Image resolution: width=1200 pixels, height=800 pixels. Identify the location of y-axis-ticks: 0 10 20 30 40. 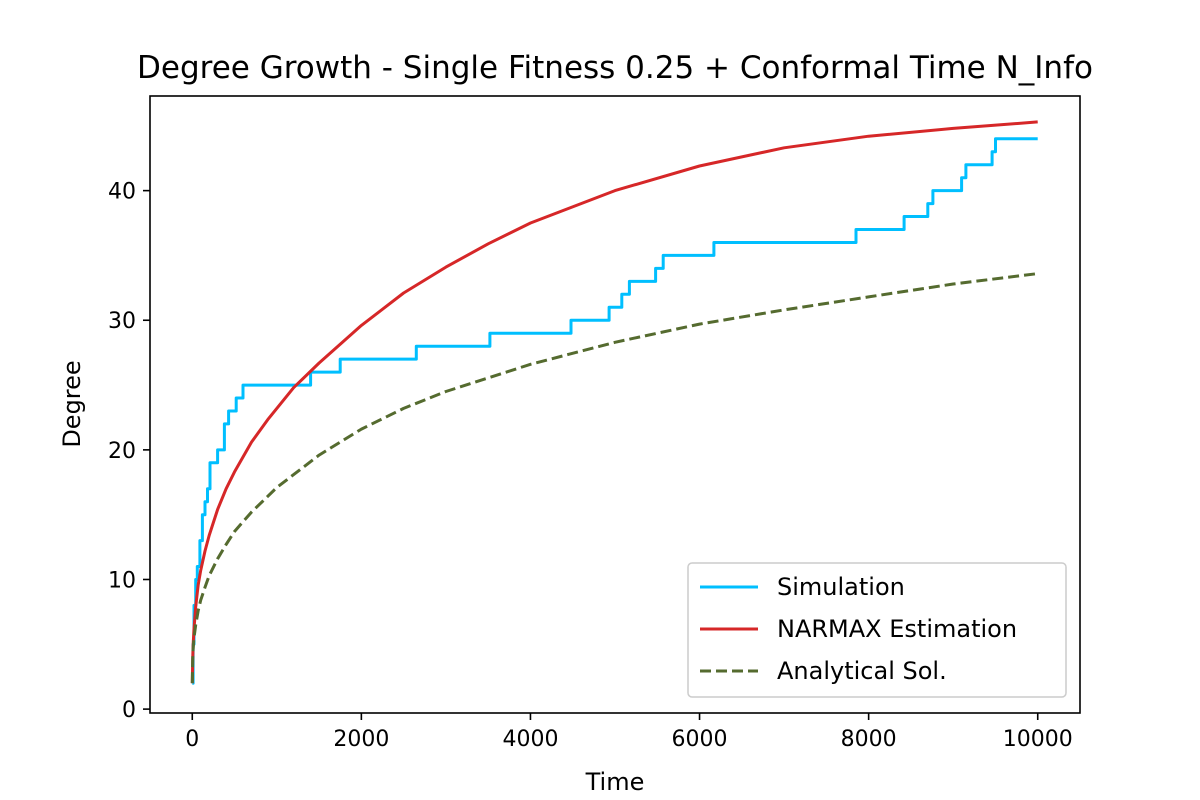
(129, 451).